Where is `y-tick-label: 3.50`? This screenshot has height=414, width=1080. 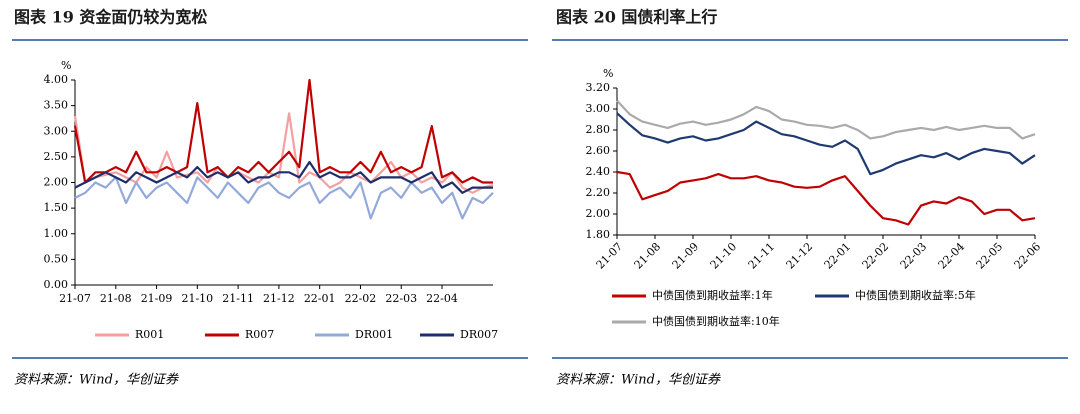
y-tick-label: 3.50 is located at coordinates (56, 105).